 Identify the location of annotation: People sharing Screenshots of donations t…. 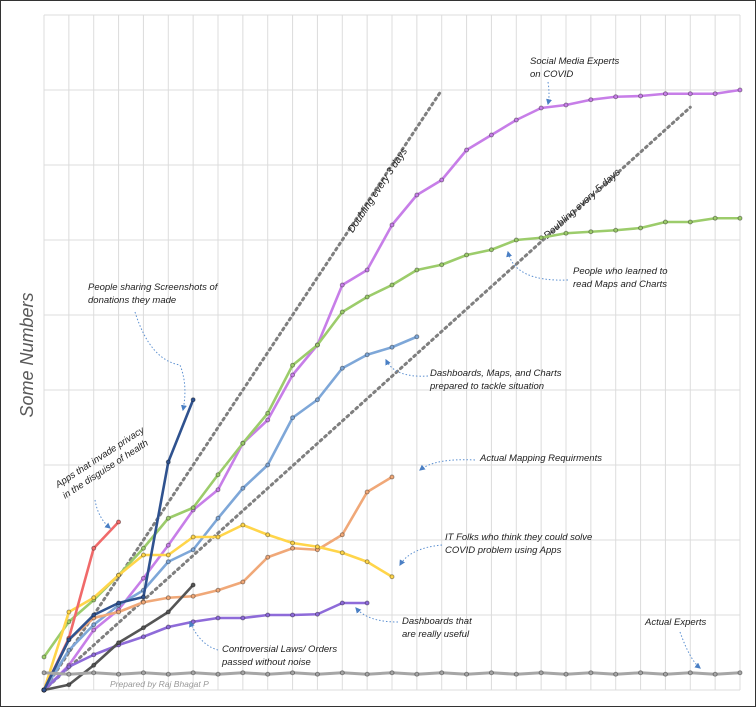
(153, 294).